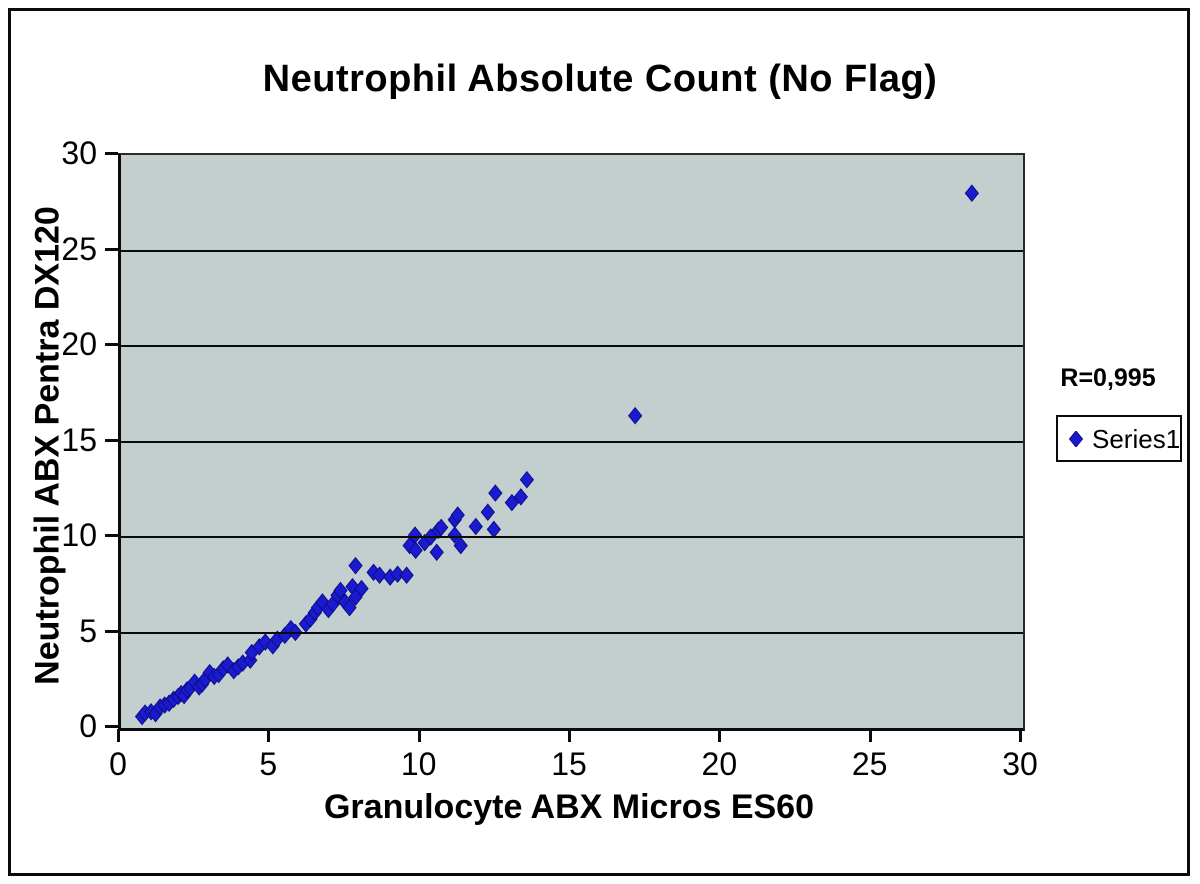  Describe the element at coordinates (88, 630) in the screenshot. I see `y-tick-label-5: 5` at that location.